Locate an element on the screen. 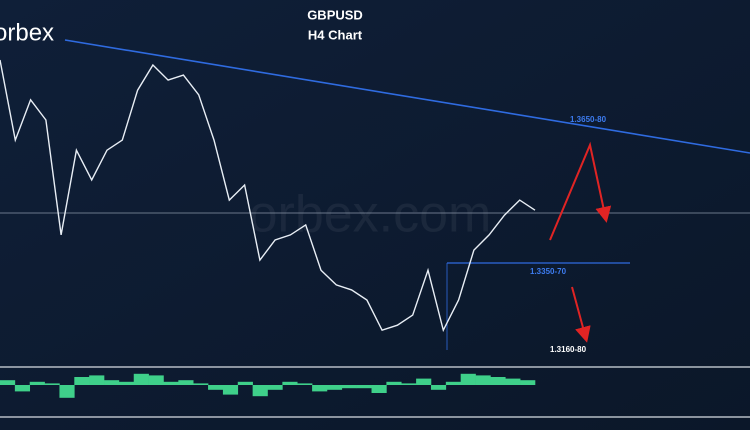 This screenshot has width=750, height=430. level-label: 1.3650-80 is located at coordinates (588, 119).